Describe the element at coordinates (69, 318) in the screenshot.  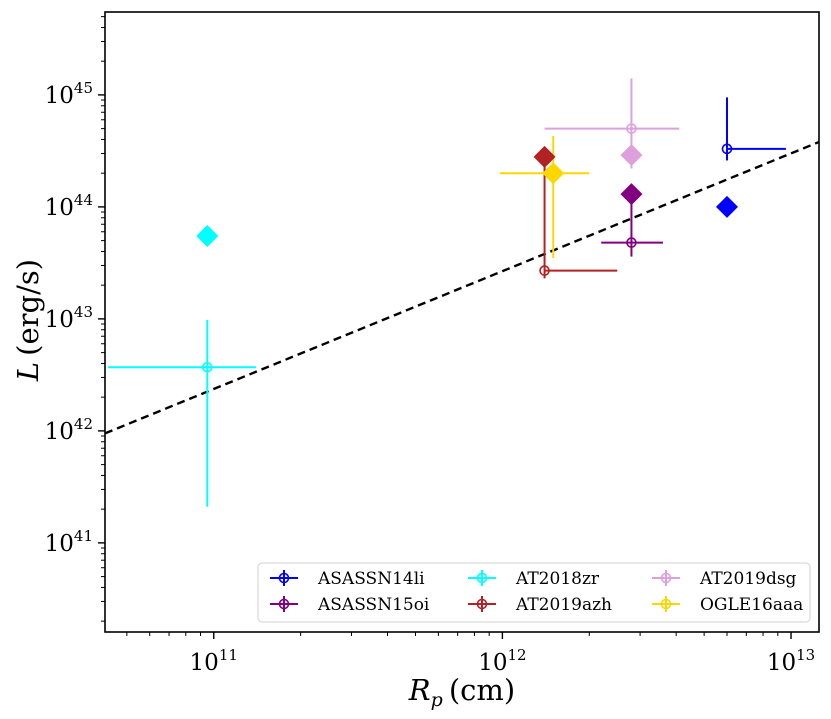
I see `y-tick-label: 1043` at that location.